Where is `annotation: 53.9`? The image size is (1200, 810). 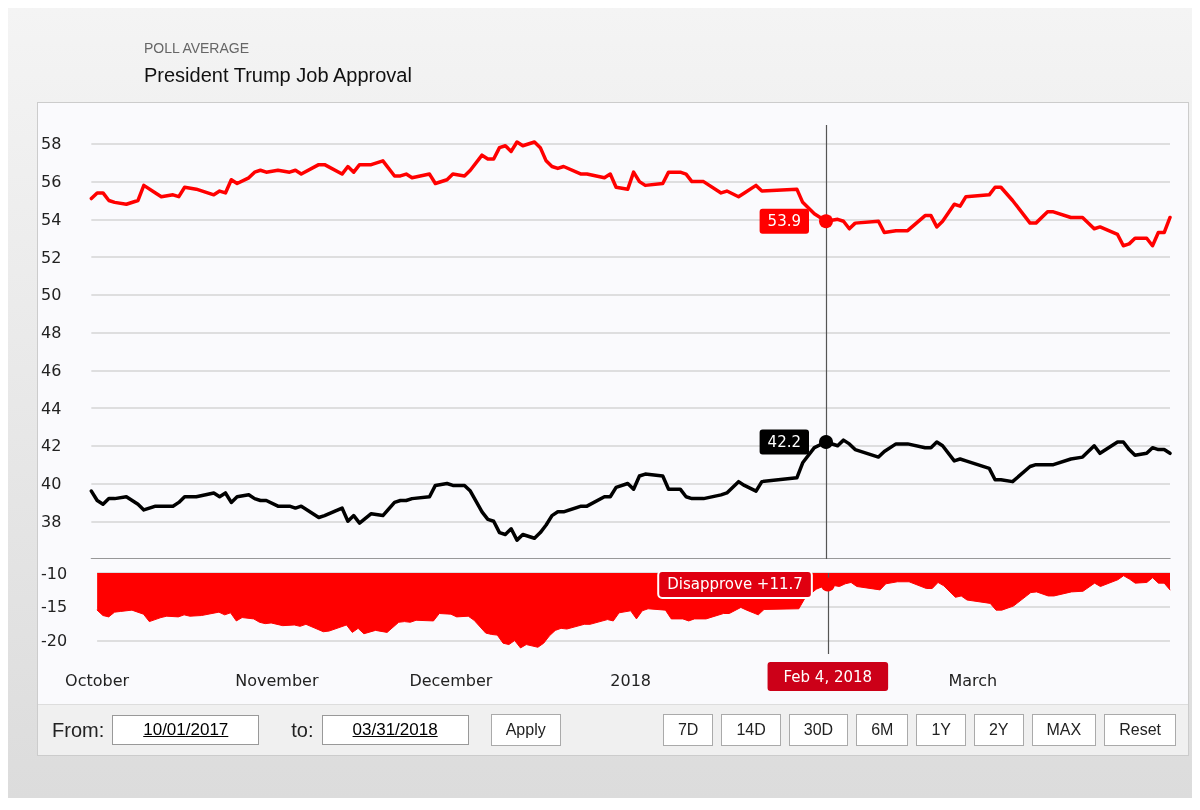 annotation: 53.9 is located at coordinates (784, 221).